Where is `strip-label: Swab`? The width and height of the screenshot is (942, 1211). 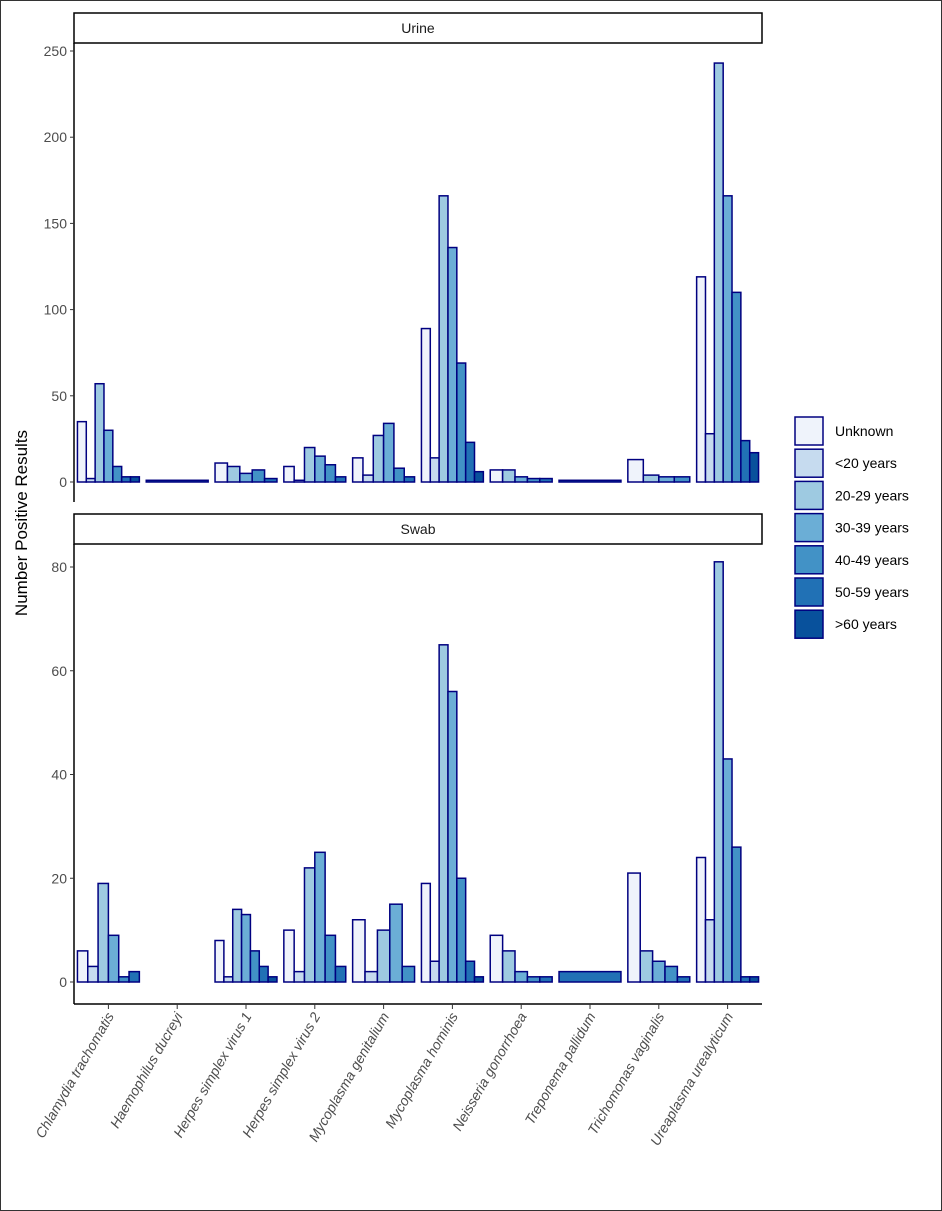
strip-label: Swab is located at coordinates (417, 529).